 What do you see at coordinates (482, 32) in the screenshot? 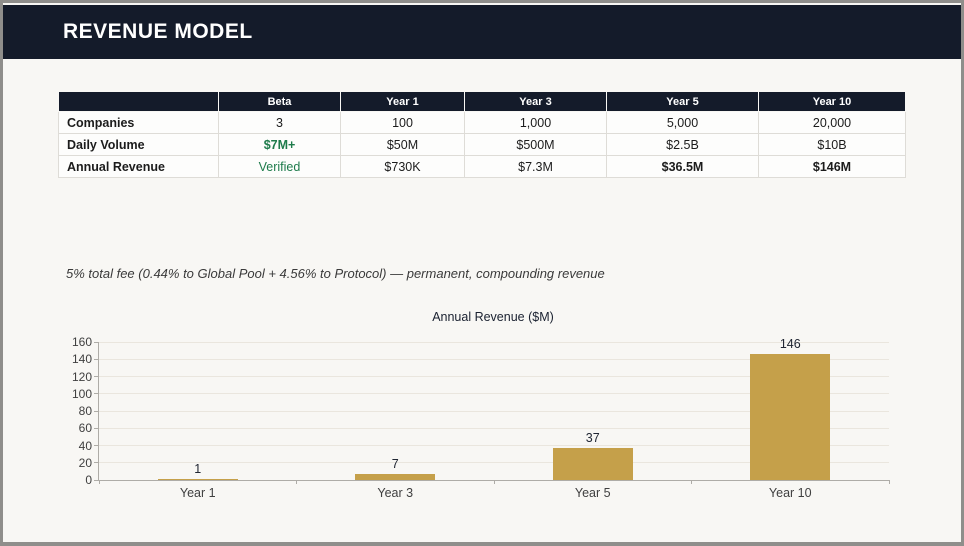
I see `slide-header: REVENUE MODEL` at bounding box center [482, 32].